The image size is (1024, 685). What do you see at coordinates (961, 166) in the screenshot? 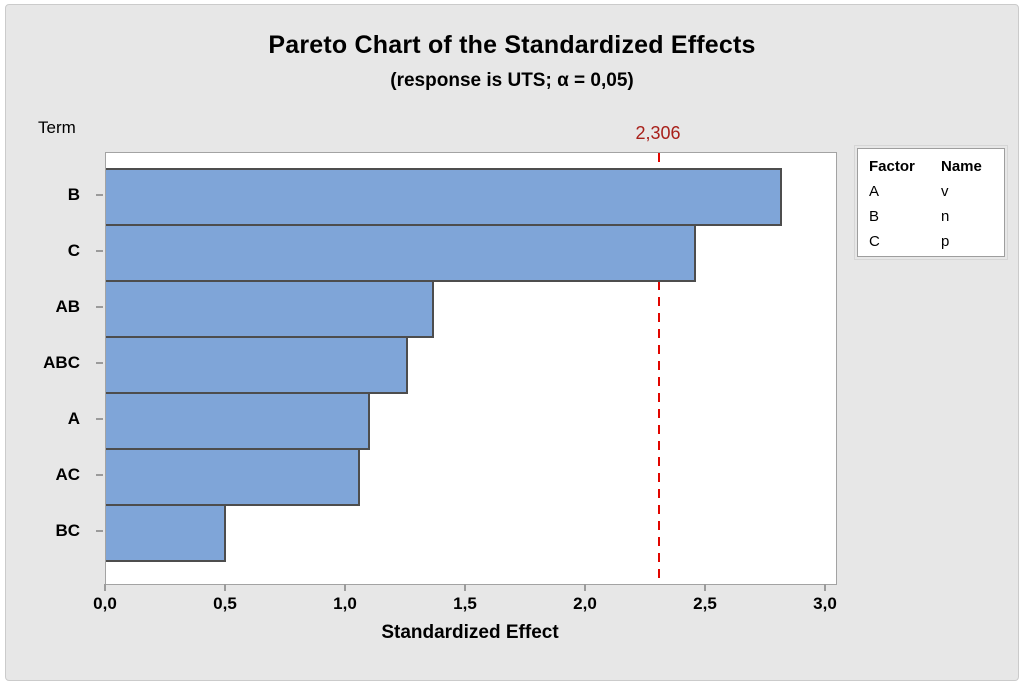
I see `legend-header-name: Name` at bounding box center [961, 166].